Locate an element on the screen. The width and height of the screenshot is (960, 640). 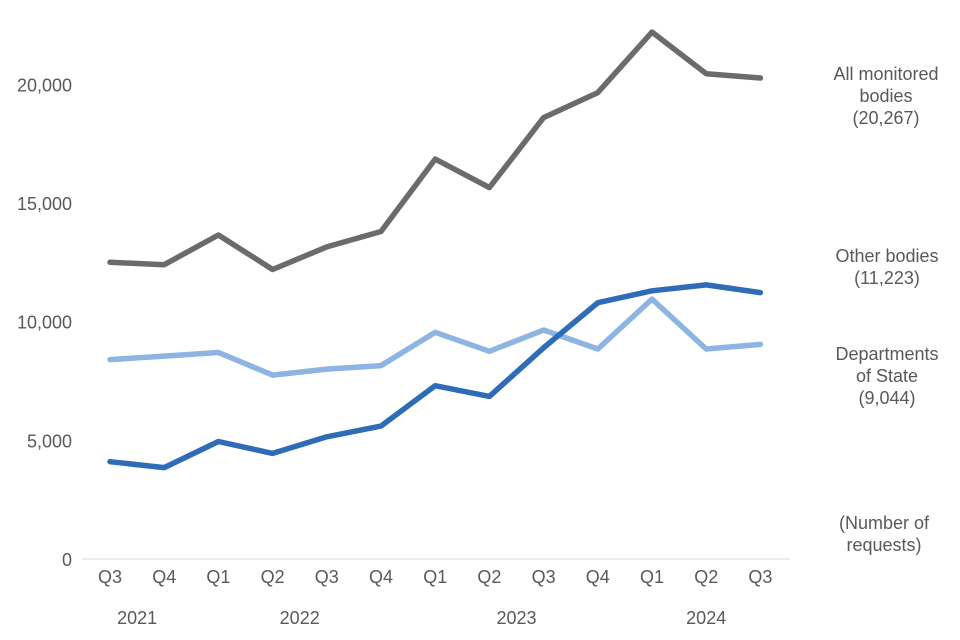
series-label-departments: Departments of State (9,044) is located at coordinates (886, 376).